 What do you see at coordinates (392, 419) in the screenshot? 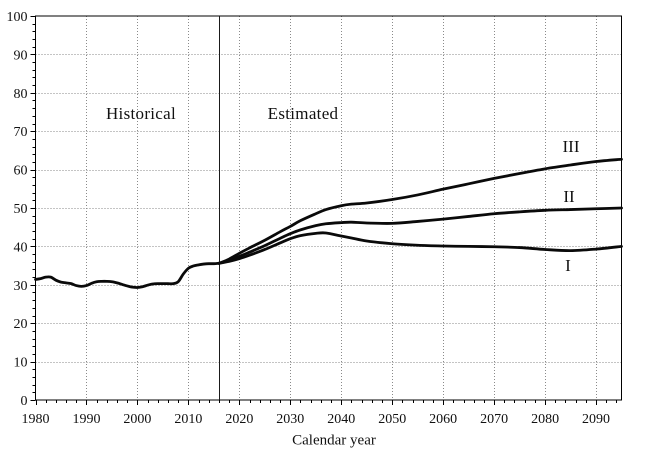
I see `x-tick-label: 2050` at bounding box center [392, 419].